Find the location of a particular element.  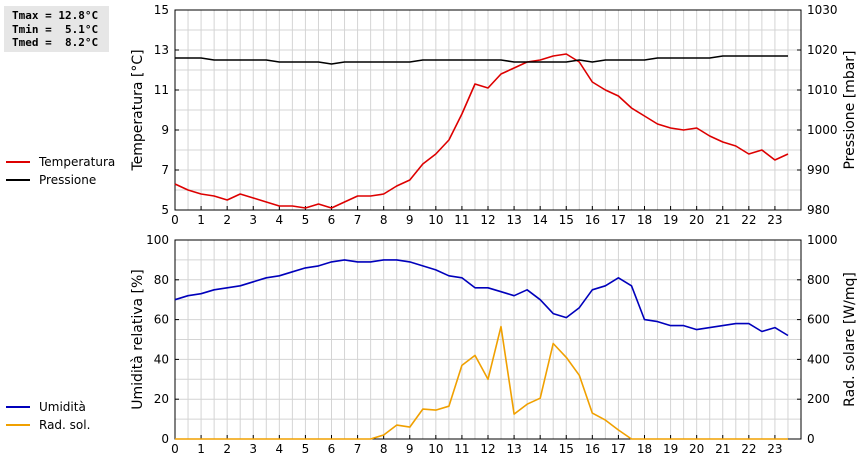

y2-tick-label: 600 is located at coordinates (818, 320).